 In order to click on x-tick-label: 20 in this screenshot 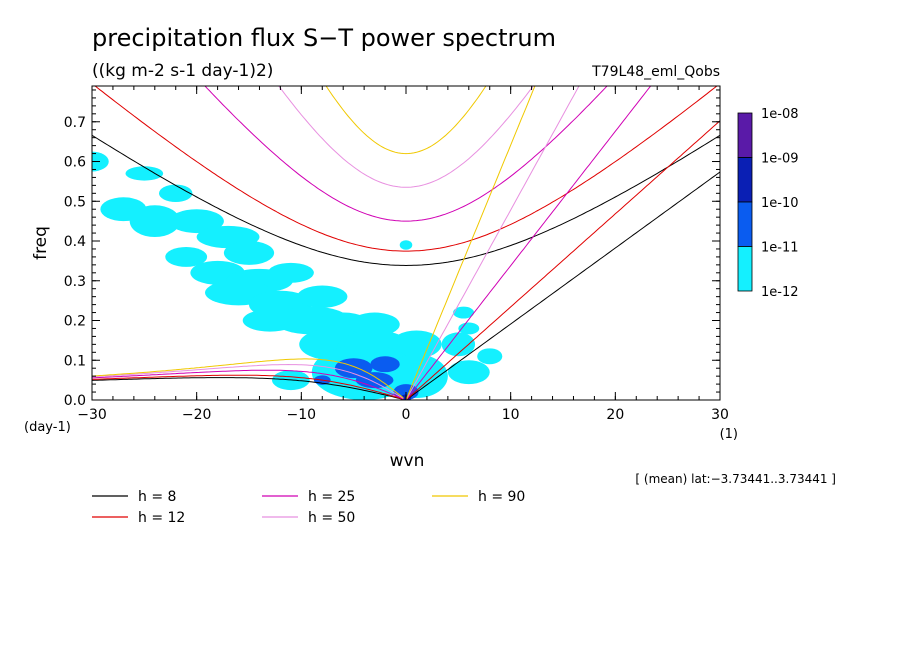, I will do `click(615, 415)`.